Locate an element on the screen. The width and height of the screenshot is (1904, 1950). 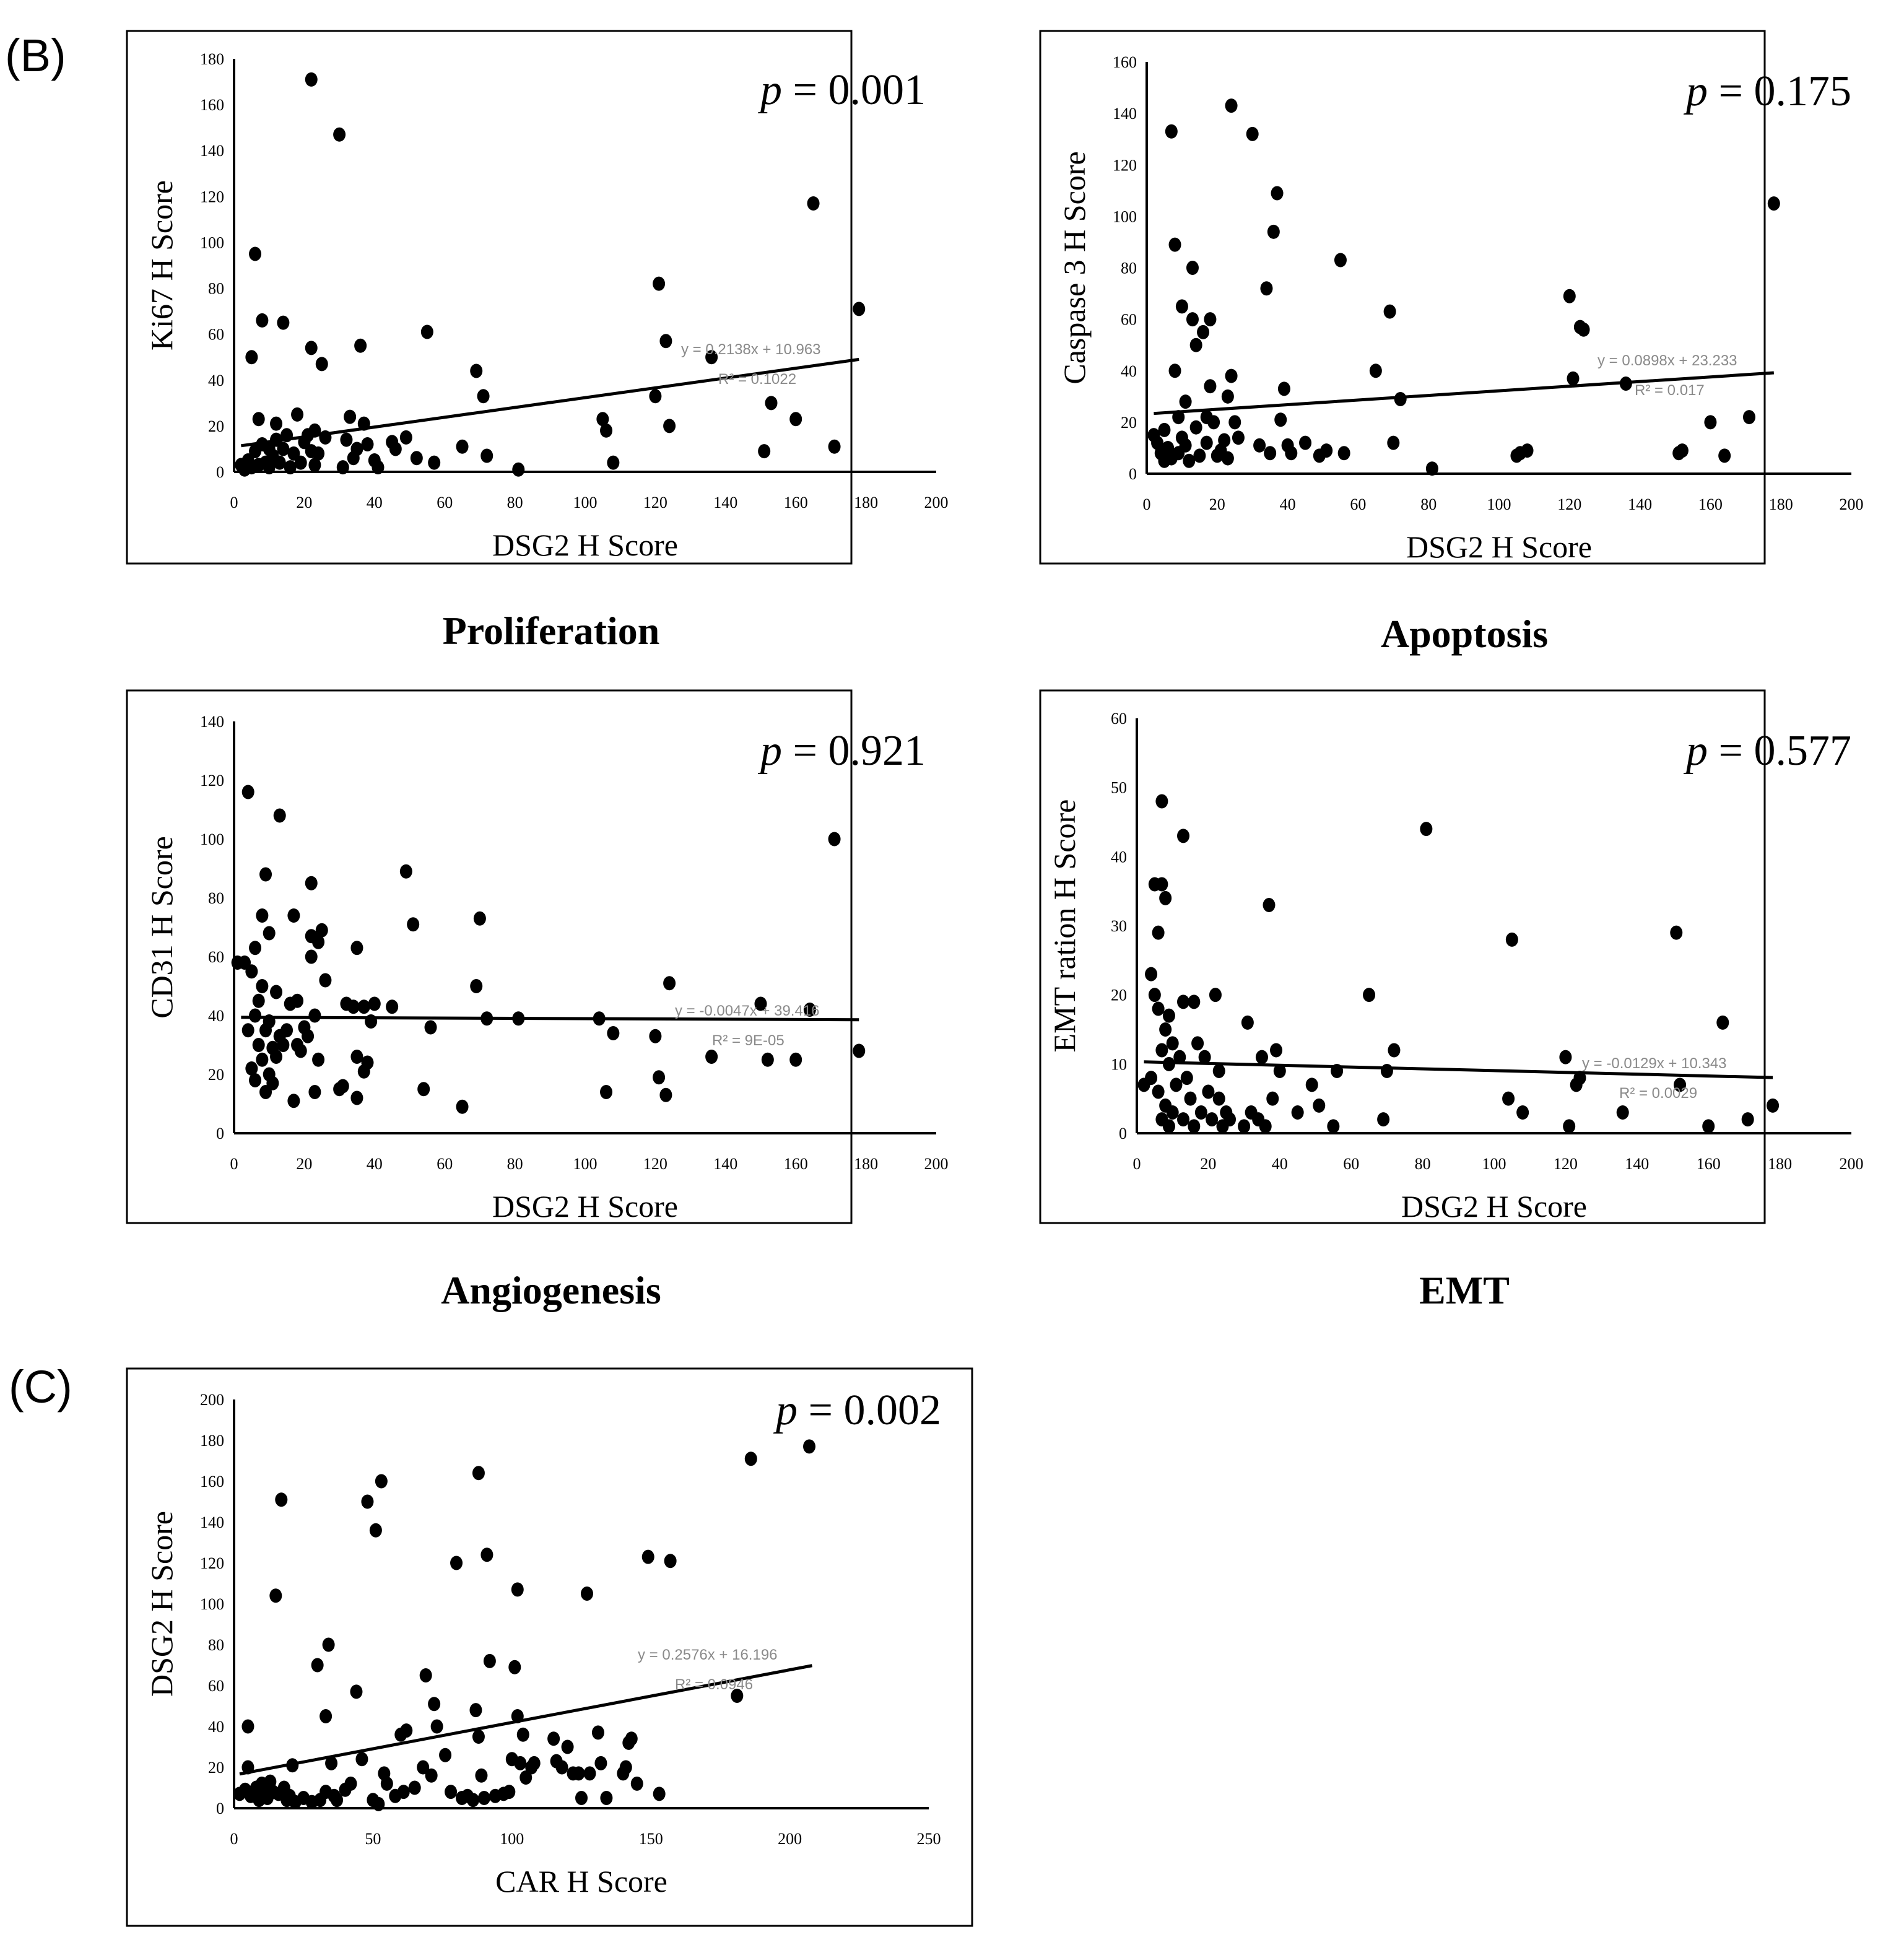
x-tick-label: 60 is located at coordinates (1358, 504).